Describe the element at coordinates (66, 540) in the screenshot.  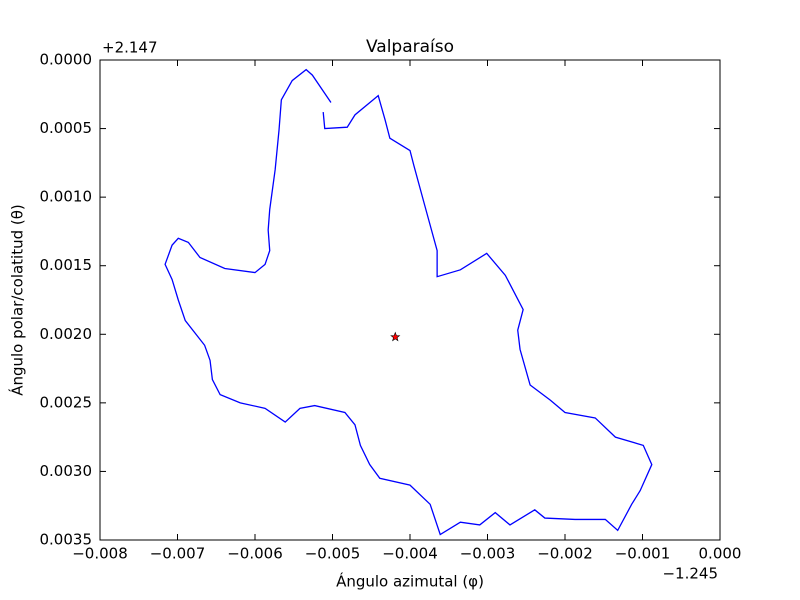
I see `y-tick-label: 0.0035` at that location.